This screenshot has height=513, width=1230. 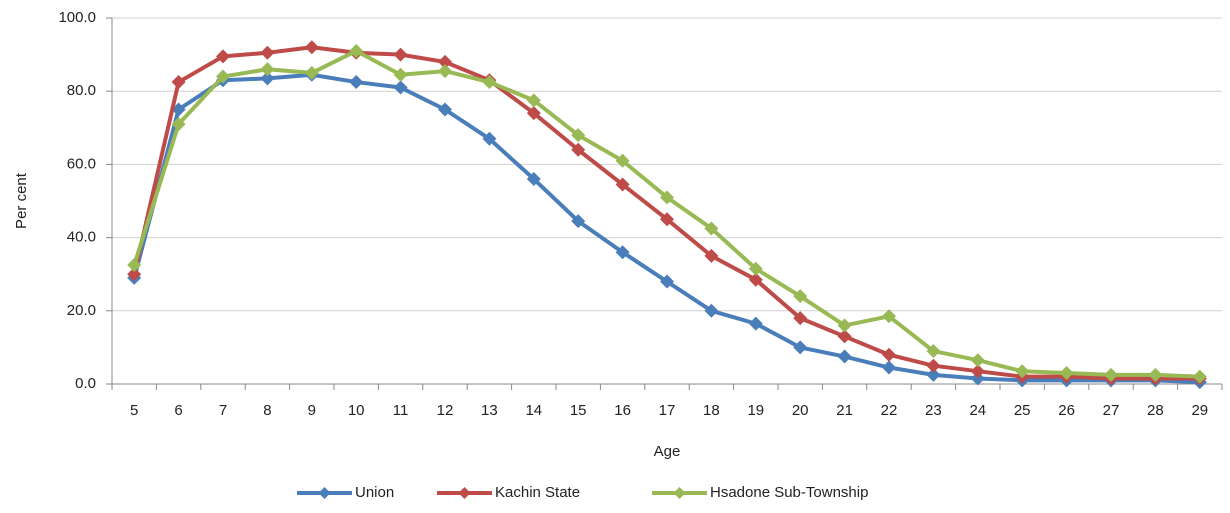 I want to click on x-tick-label: 8, so click(x=267, y=410).